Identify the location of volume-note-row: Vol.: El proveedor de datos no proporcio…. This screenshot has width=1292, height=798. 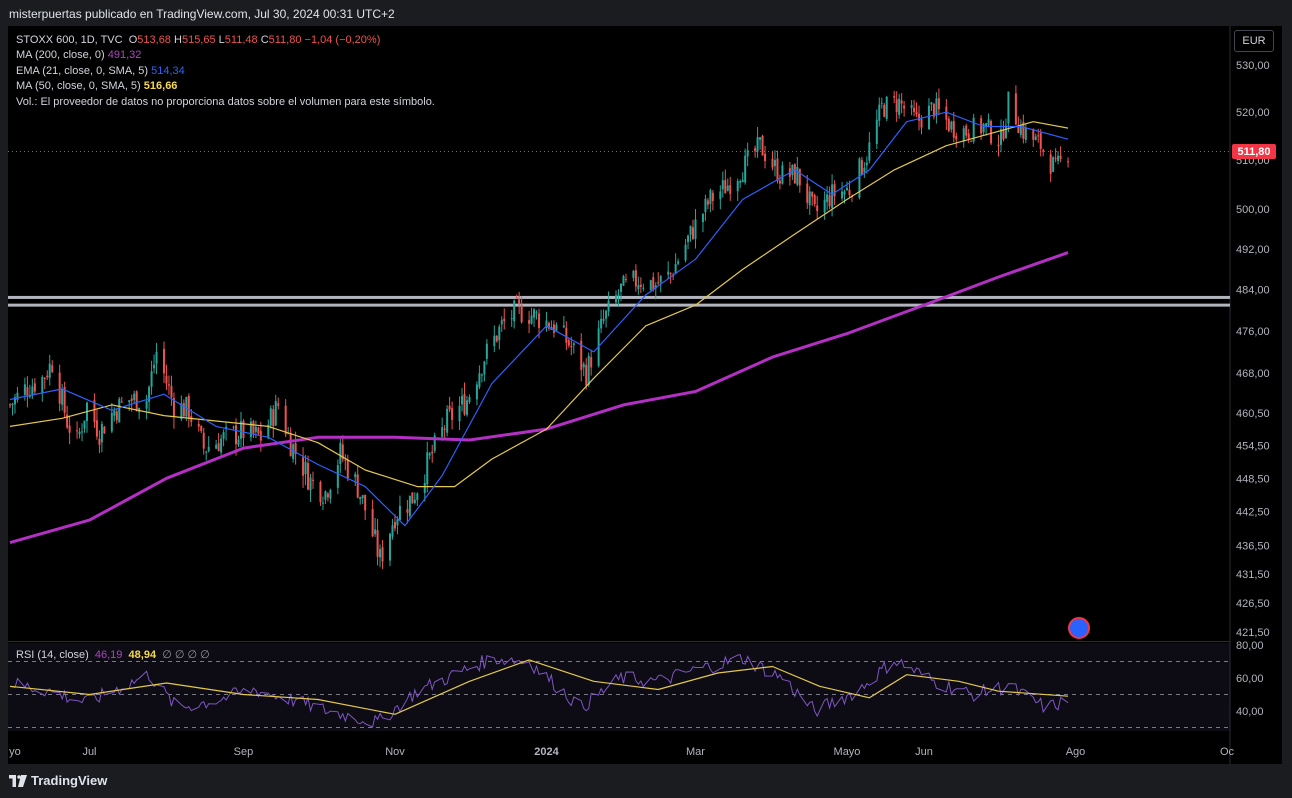
(225, 102).